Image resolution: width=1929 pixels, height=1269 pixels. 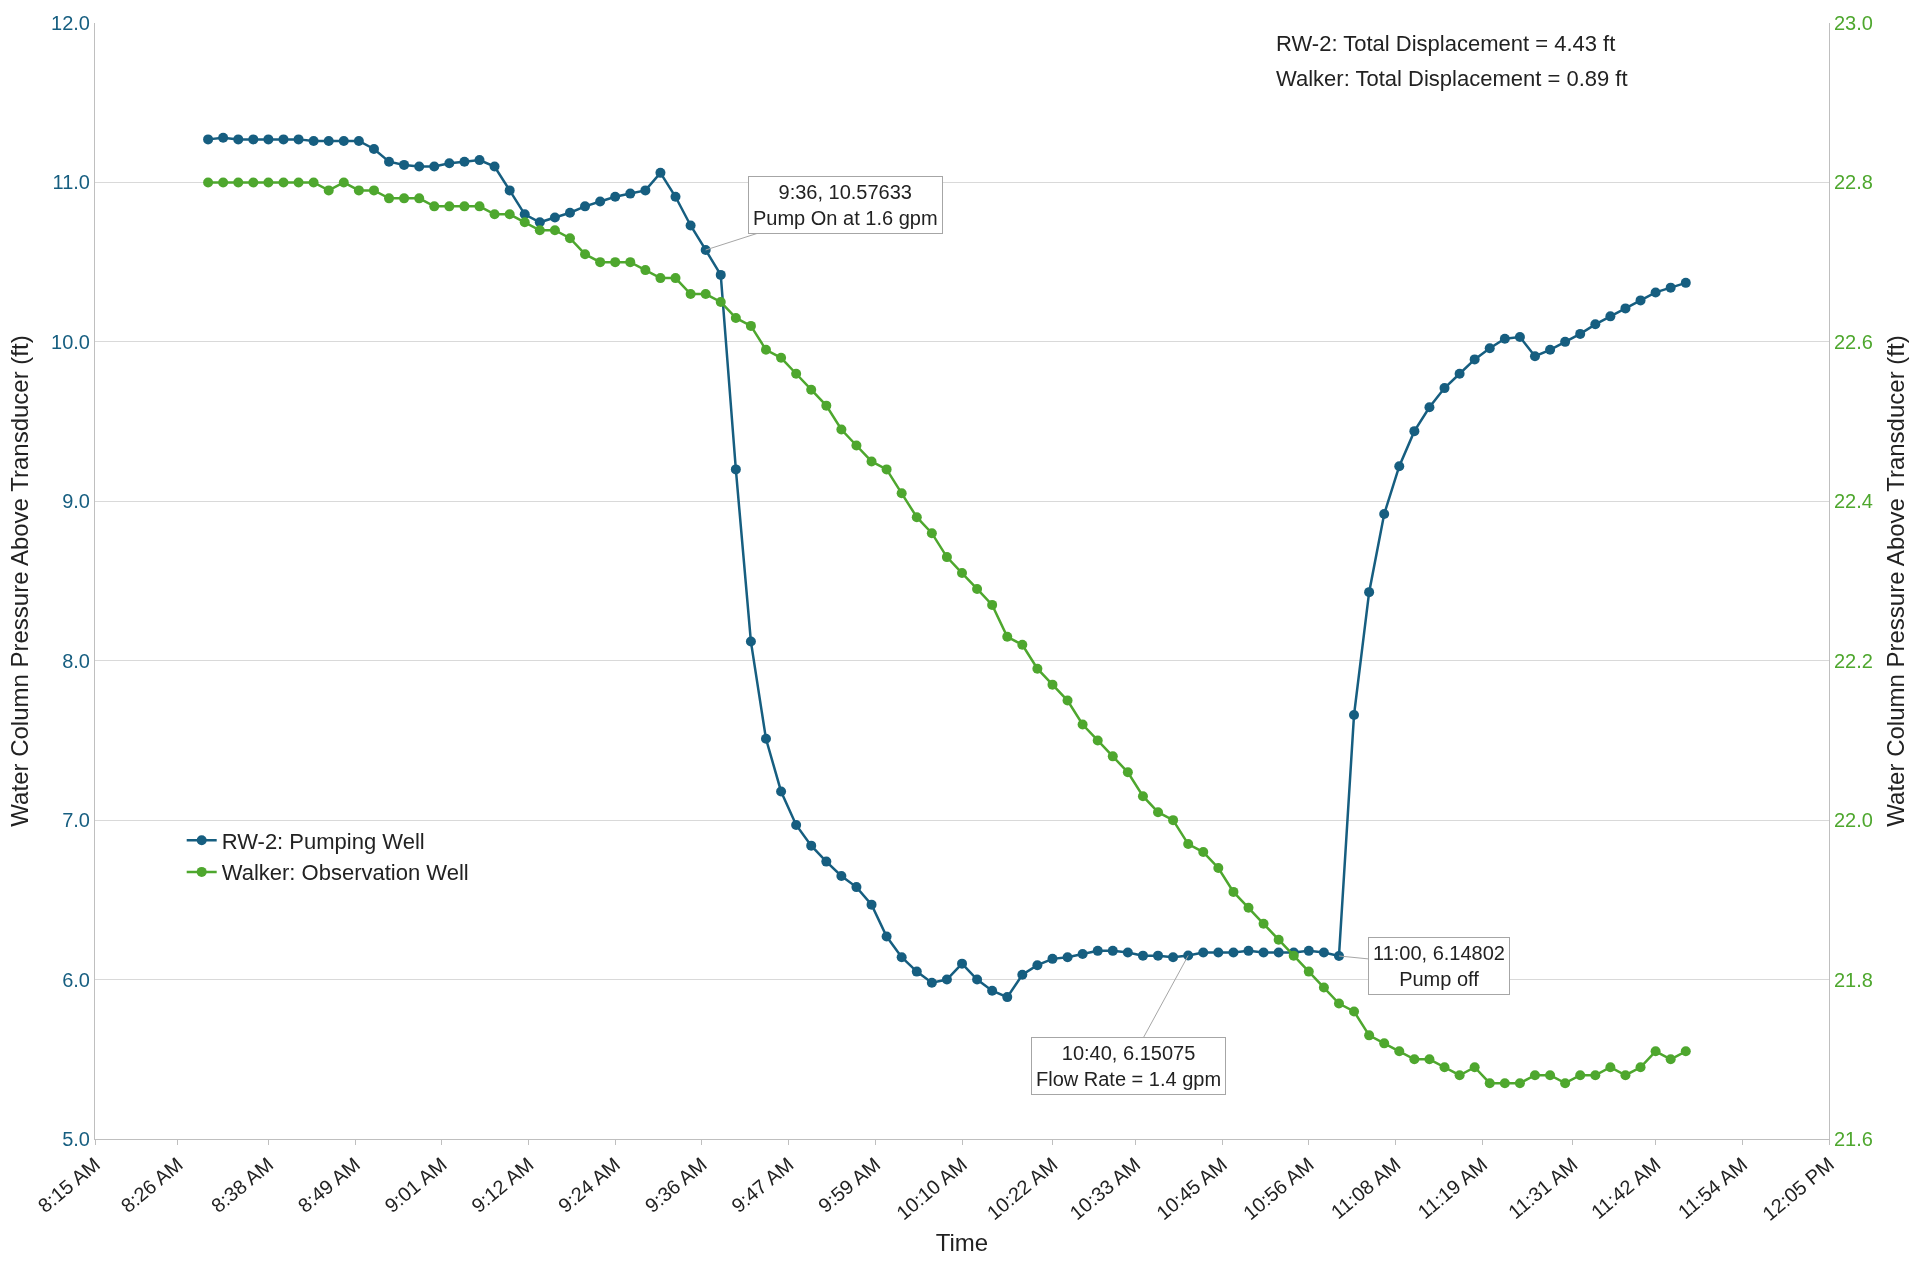 What do you see at coordinates (76, 660) in the screenshot?
I see `y-tick-label: 8.0` at bounding box center [76, 660].